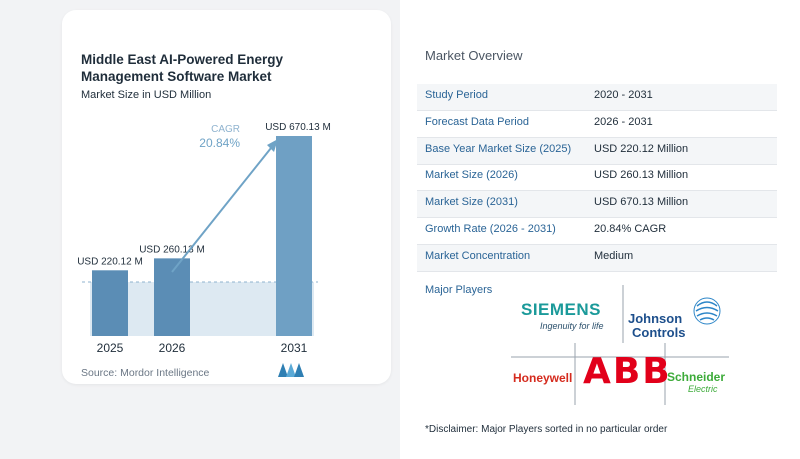 The width and height of the screenshot is (800, 459). I want to click on overview-row-value: USD 260.13 Million, so click(641, 175).